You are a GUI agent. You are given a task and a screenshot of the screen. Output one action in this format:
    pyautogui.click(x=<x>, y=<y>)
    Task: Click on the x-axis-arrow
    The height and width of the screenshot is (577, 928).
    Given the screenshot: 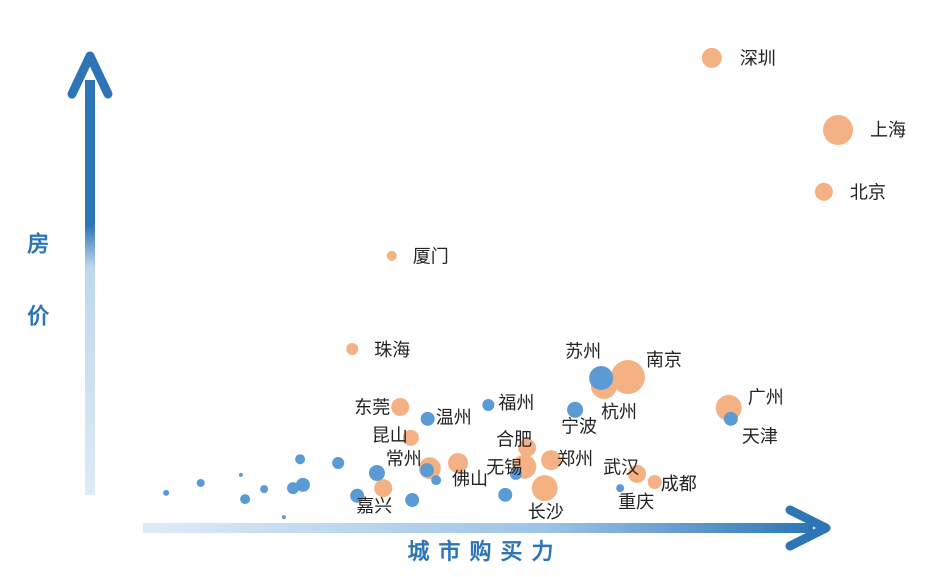 What is the action you would take?
    pyautogui.click(x=487, y=528)
    